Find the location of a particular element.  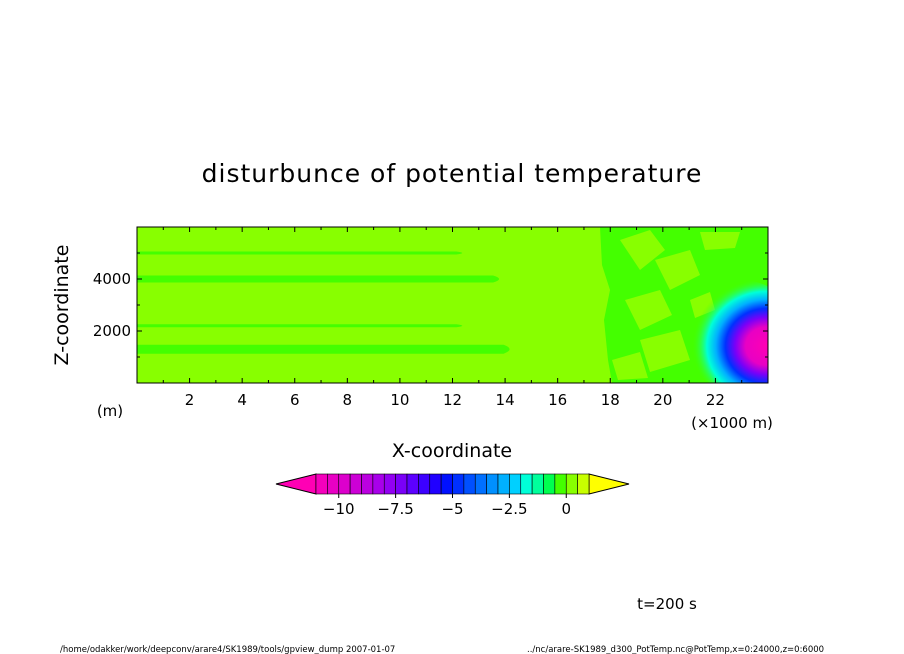

colorbar-tick-label: −10 is located at coordinates (339, 509).